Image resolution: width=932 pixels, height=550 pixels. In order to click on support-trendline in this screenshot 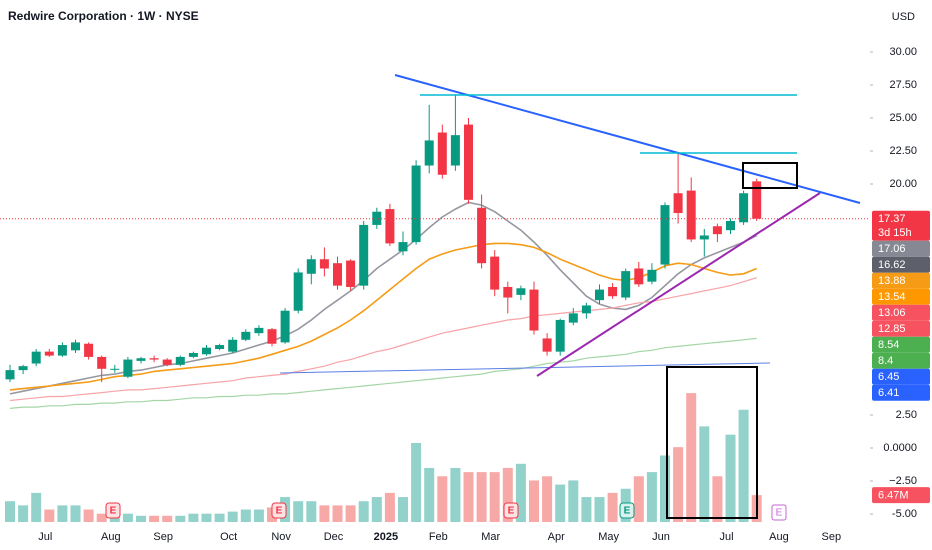, I will do `click(678, 284)`.